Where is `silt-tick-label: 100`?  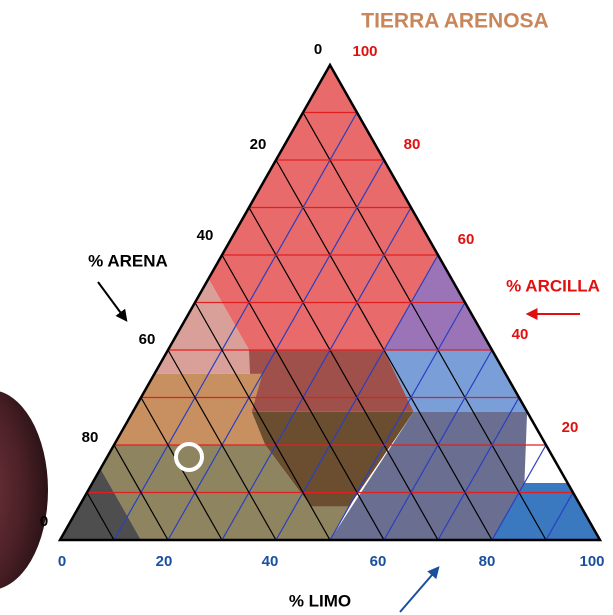 silt-tick-label: 100 is located at coordinates (591, 561).